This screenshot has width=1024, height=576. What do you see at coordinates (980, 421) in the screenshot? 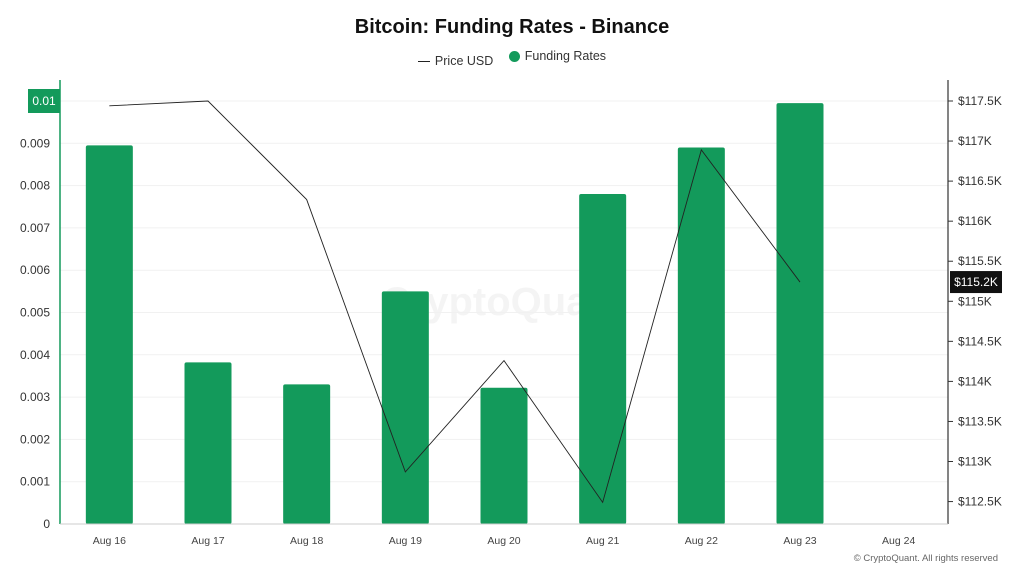
I see `y-right-tick-label: $113.5K` at bounding box center [980, 421].